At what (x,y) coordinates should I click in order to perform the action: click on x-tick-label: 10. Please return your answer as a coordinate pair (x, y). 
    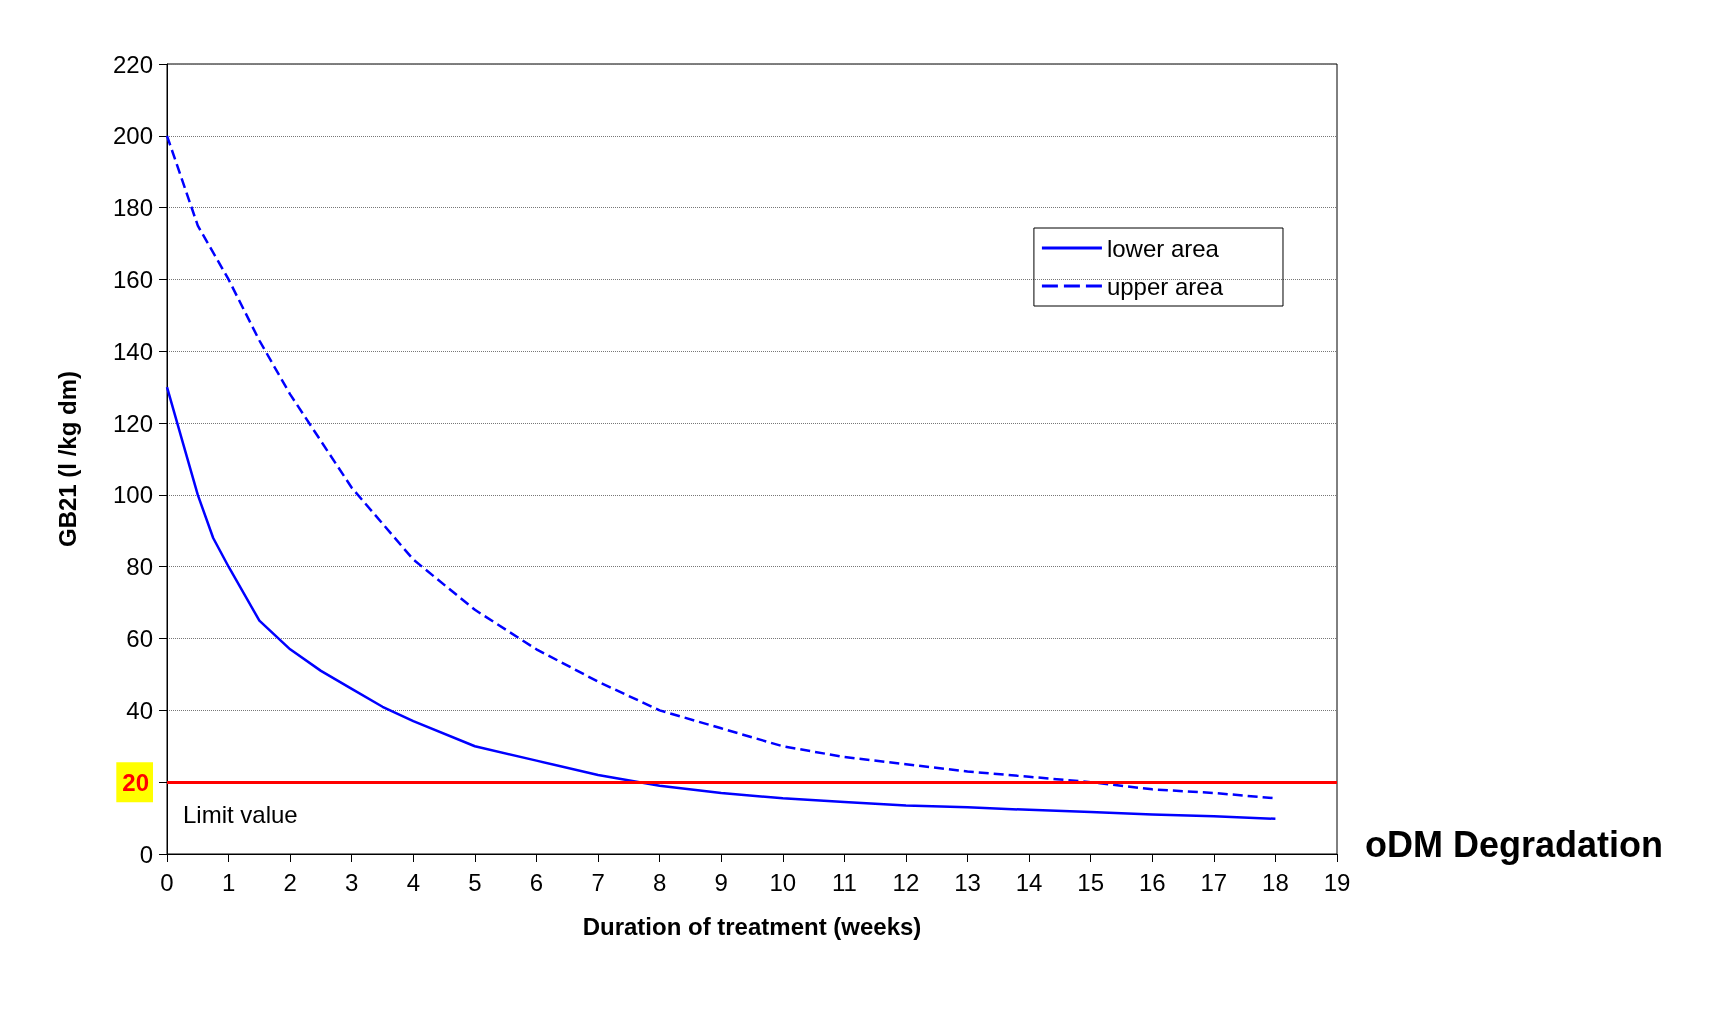
    Looking at the image, I should click on (783, 882).